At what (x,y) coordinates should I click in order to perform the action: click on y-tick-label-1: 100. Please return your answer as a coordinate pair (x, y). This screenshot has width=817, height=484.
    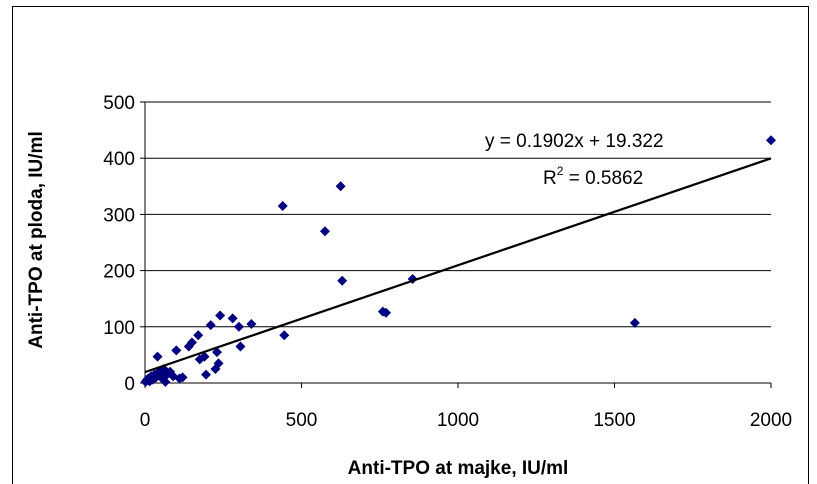
    Looking at the image, I should click on (119, 328).